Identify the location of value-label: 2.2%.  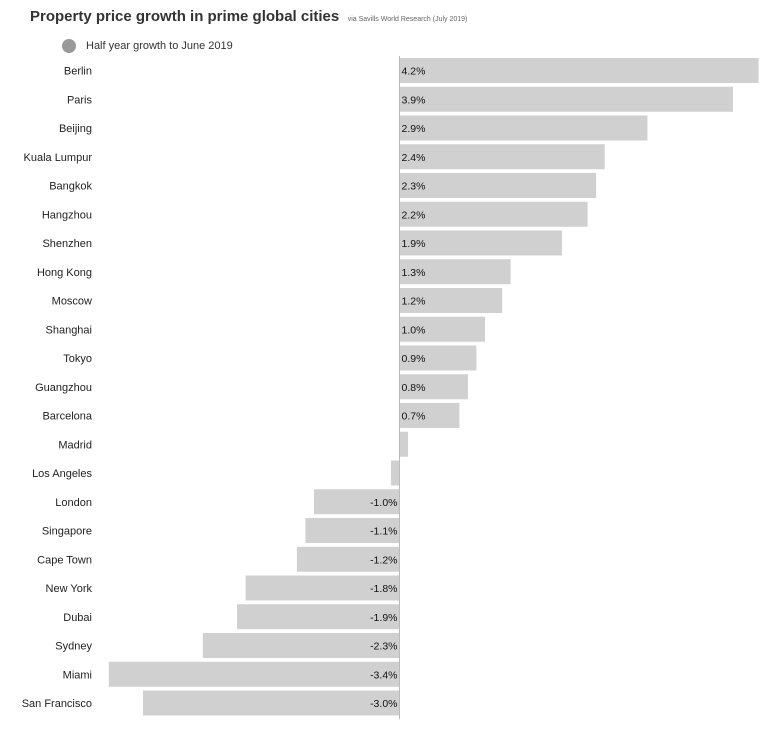
(414, 215).